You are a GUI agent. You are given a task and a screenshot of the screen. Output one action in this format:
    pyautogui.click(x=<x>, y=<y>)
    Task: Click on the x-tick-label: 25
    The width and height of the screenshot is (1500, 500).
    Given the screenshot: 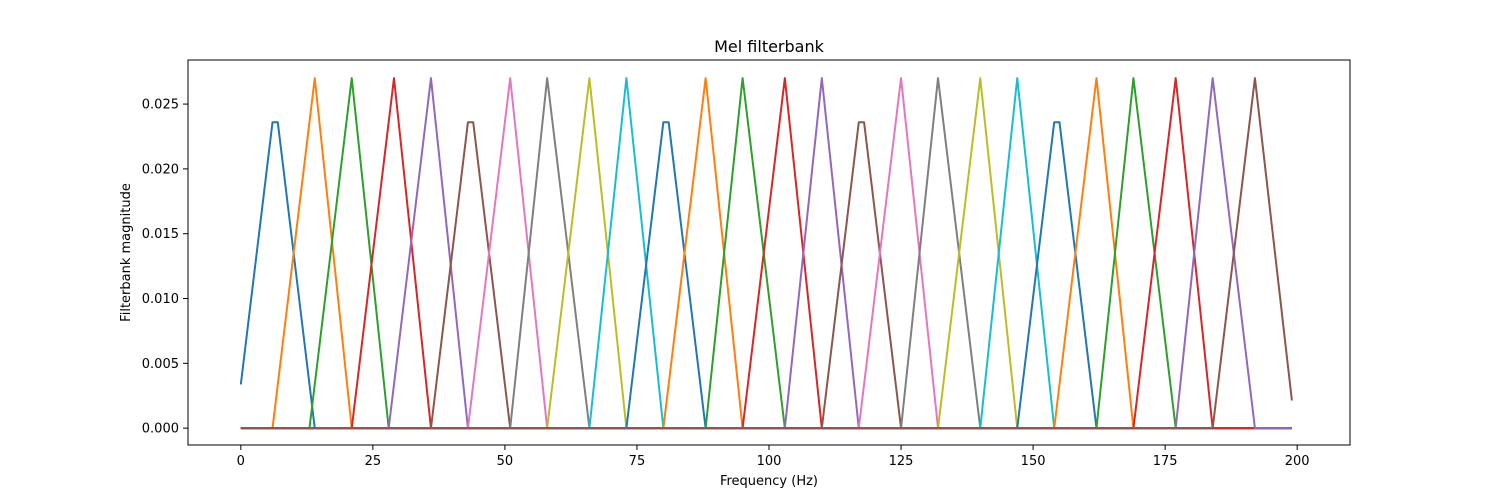 What is the action you would take?
    pyautogui.click(x=373, y=461)
    